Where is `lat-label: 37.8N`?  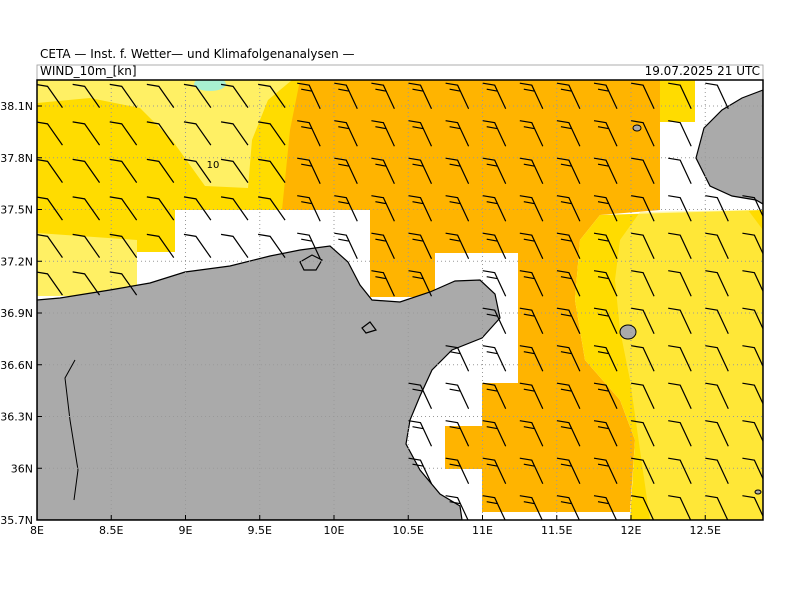
lat-label: 37.8N is located at coordinates (16, 158).